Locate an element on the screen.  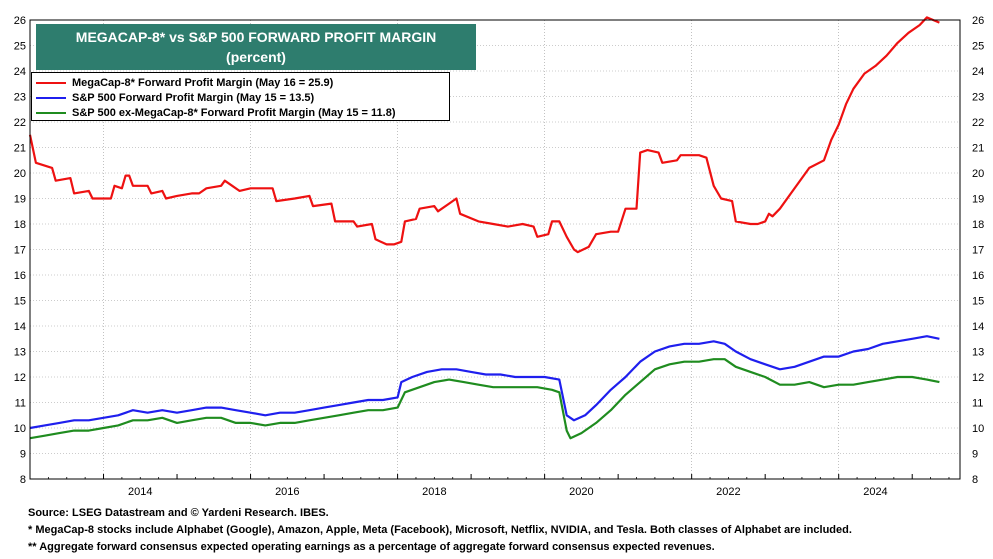
y-tick-label-left: 11 is located at coordinates (20, 404).